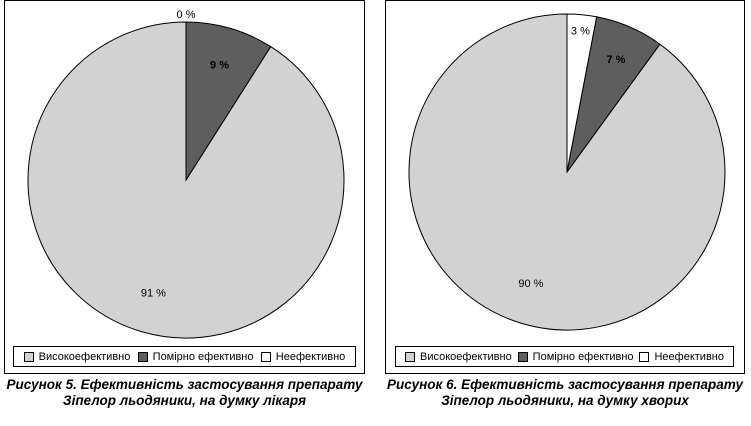  I want to click on slice-label-ineffective: 0 %, so click(186, 15).